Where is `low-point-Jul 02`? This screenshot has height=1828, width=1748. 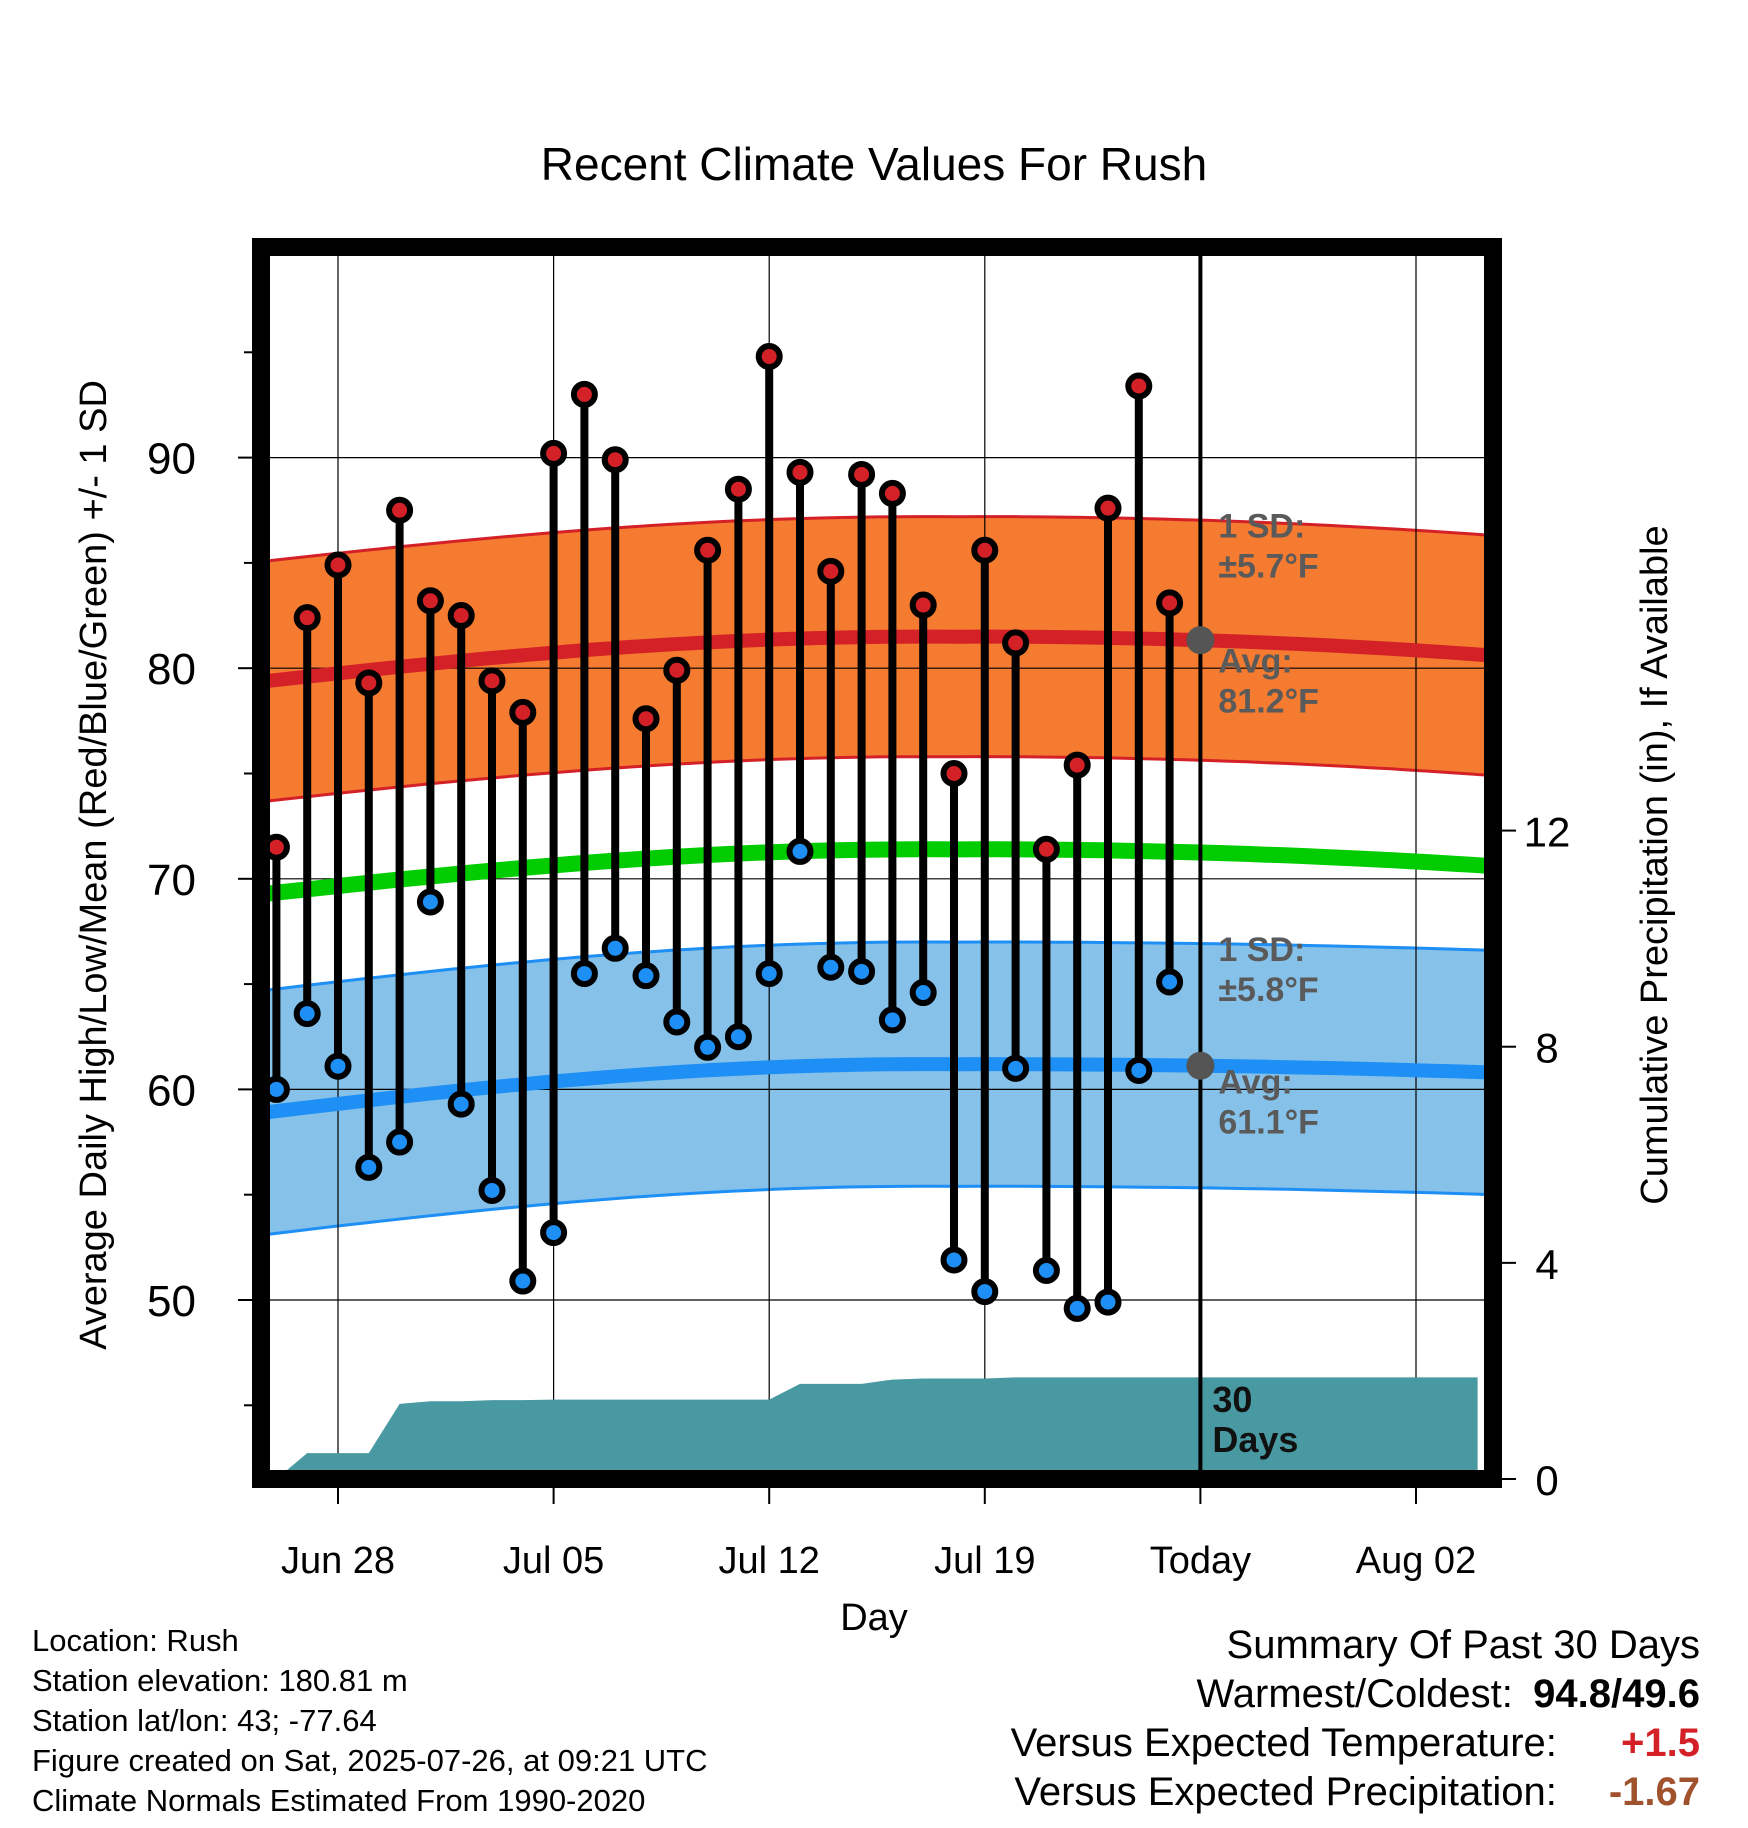
low-point-Jul 02 is located at coordinates (461, 1104).